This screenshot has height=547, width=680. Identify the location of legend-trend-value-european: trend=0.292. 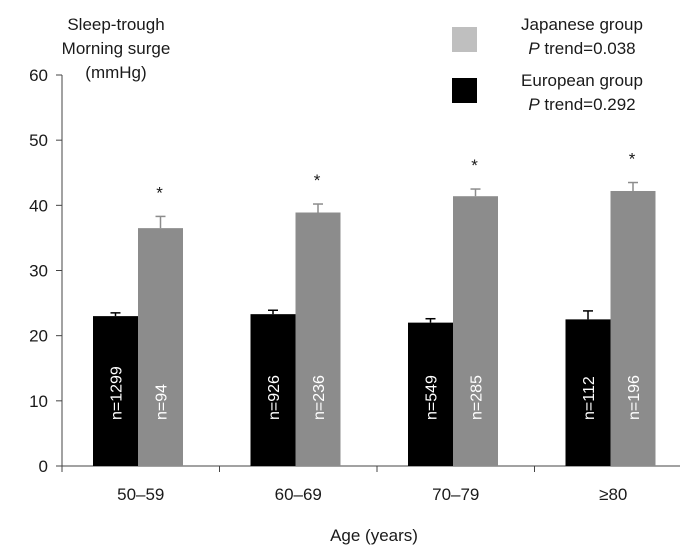
(588, 104).